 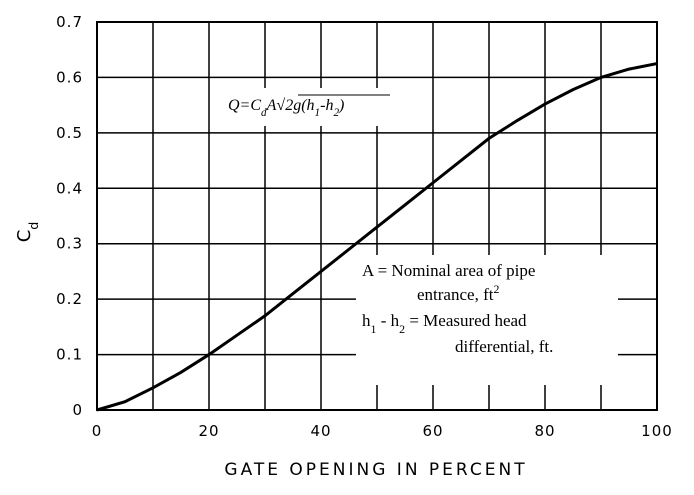 What do you see at coordinates (320, 431) in the screenshot?
I see `x-tick-label: 40` at bounding box center [320, 431].